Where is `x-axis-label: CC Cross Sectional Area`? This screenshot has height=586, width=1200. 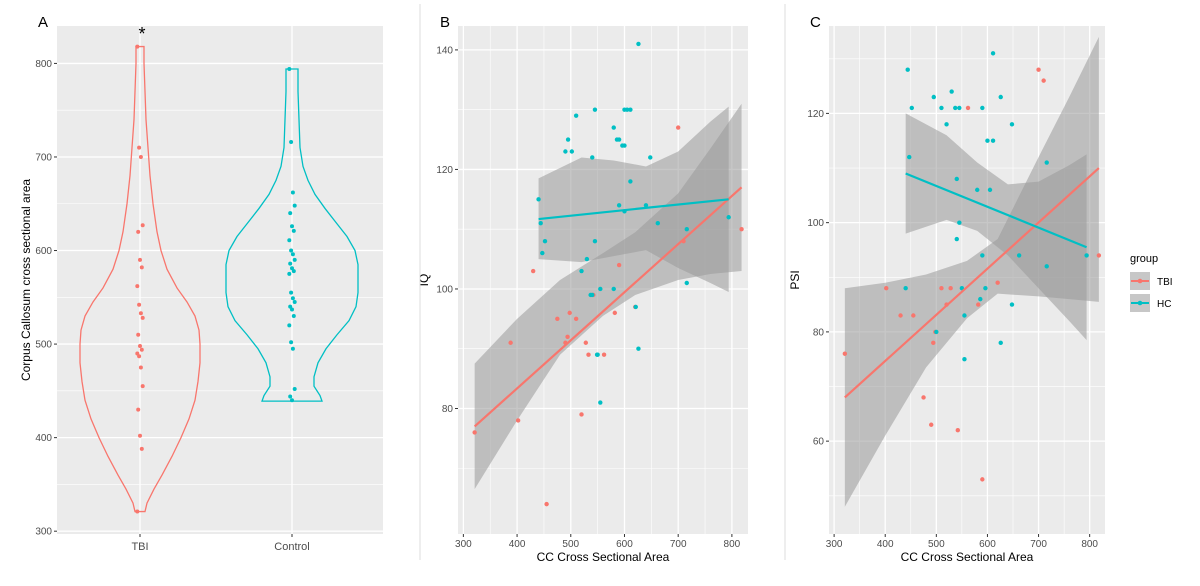 x-axis-label: CC Cross Sectional Area is located at coordinates (967, 557).